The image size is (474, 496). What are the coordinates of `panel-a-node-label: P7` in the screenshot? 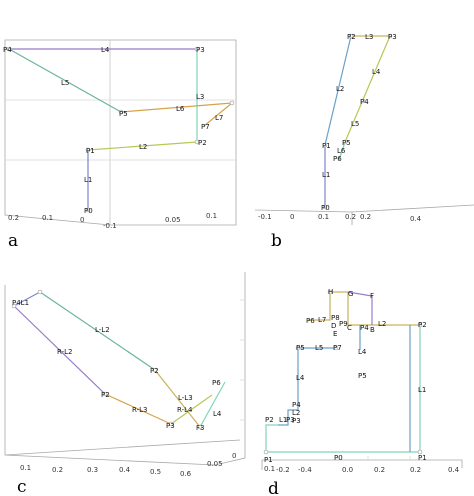 It's located at (205, 127).